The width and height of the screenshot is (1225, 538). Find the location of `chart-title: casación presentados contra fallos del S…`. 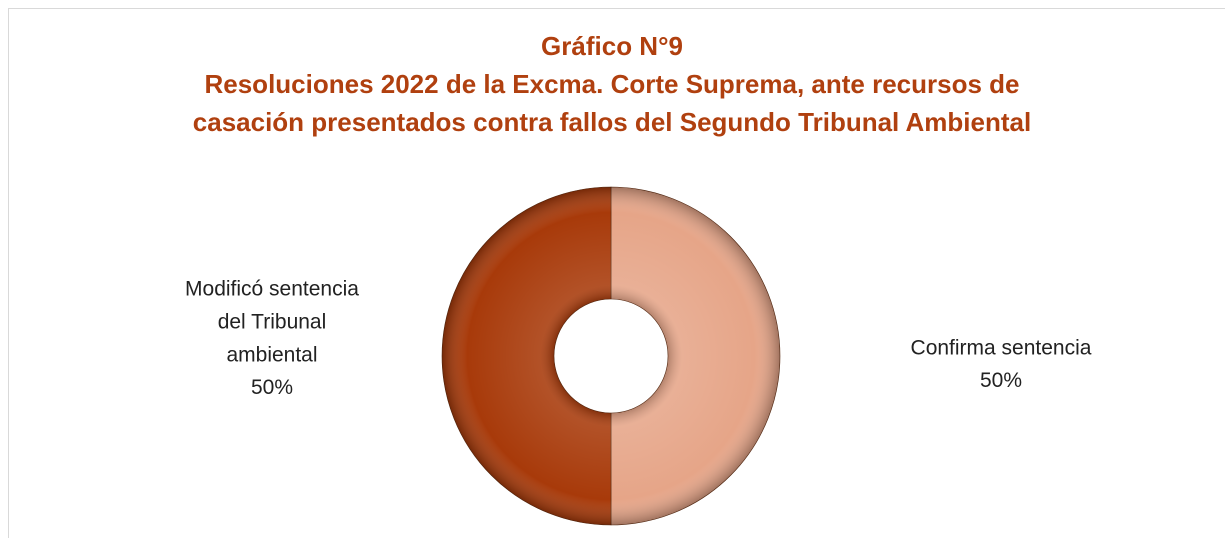

chart-title: casación presentados contra fallos del S… is located at coordinates (612, 122).